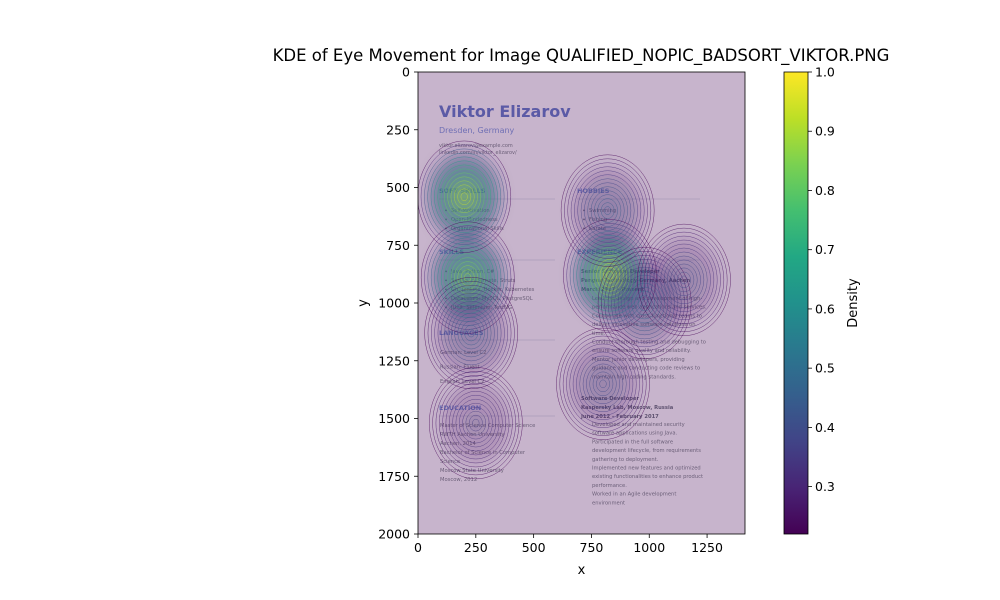 This screenshot has width=1000, height=600. I want to click on cv-line: Implemented new features and optimized, so click(646, 469).